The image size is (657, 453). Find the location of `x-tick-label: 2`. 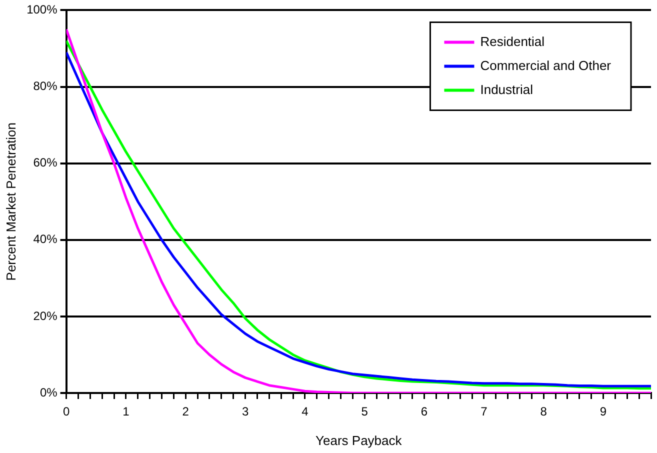

x-tick-label: 2 is located at coordinates (186, 411).